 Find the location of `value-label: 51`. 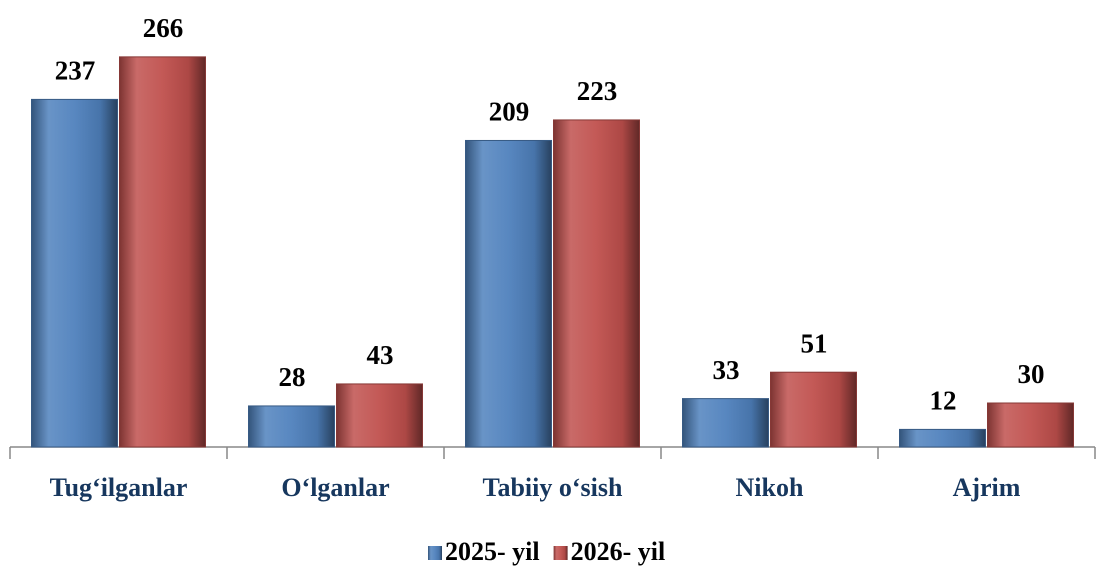

value-label: 51 is located at coordinates (814, 343).